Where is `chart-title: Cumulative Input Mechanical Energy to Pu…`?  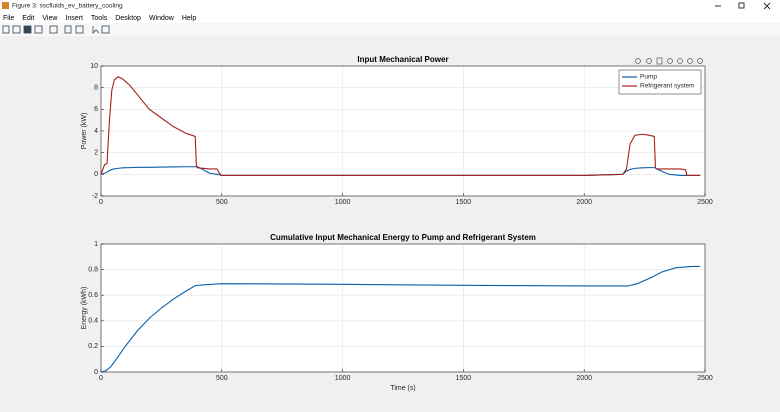
chart-title: Cumulative Input Mechanical Energy to Pu… is located at coordinates (403, 237).